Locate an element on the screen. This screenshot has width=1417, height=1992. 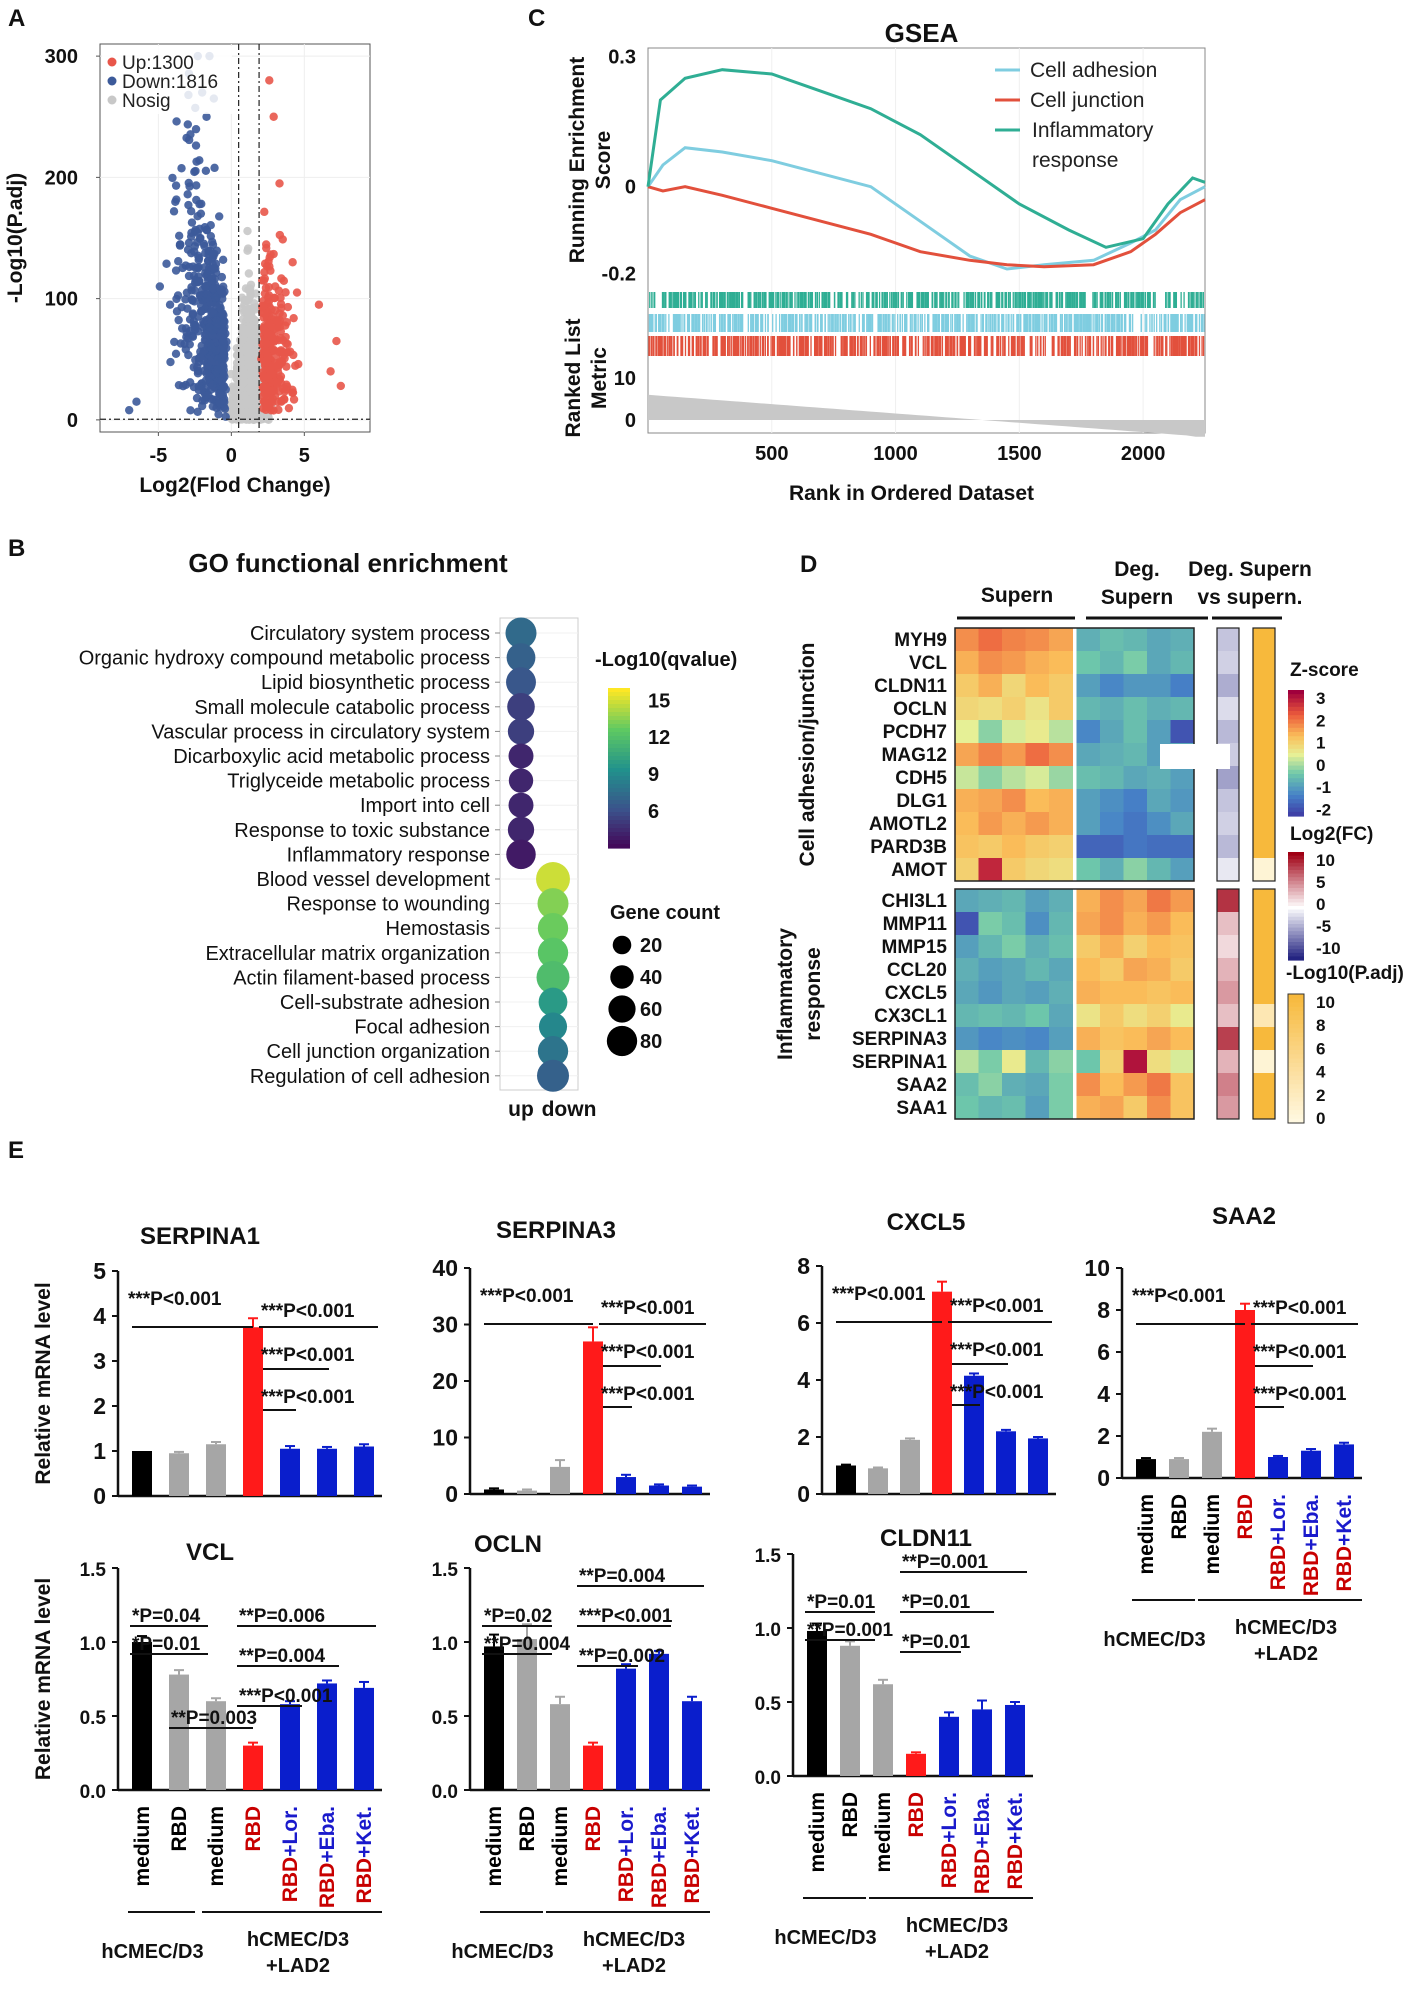
legend-tick-label: -10 is located at coordinates (1328, 948).